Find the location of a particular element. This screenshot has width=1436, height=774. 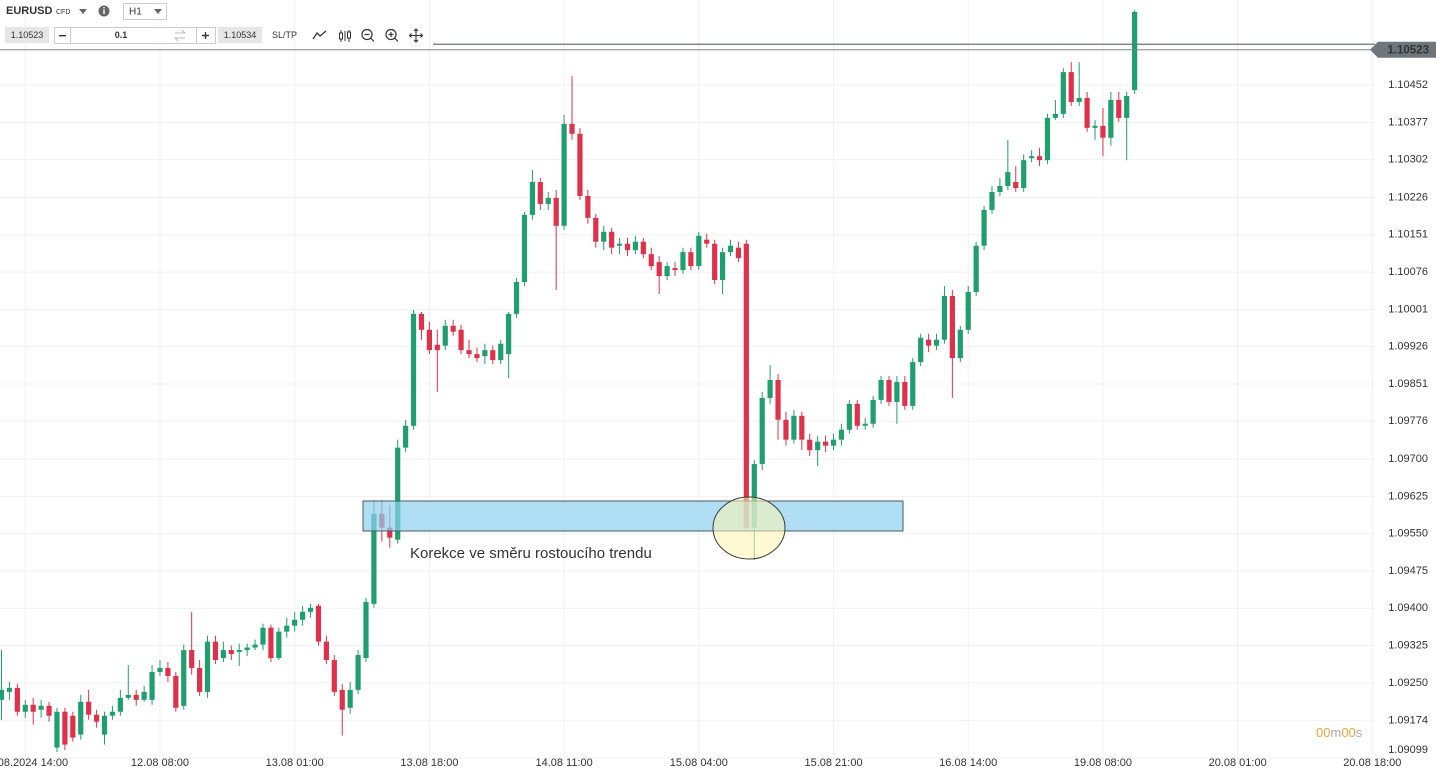

candle-timer: 00m00s is located at coordinates (1339, 732).